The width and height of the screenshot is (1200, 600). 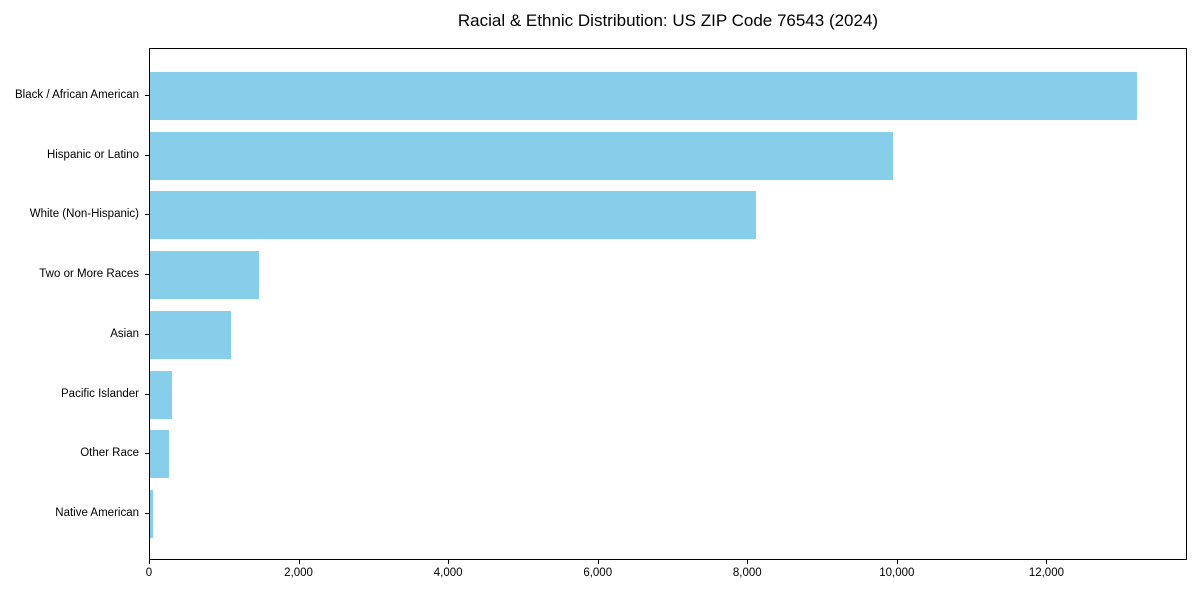 I want to click on y-tick-label: Pacific Islander, so click(x=100, y=393).